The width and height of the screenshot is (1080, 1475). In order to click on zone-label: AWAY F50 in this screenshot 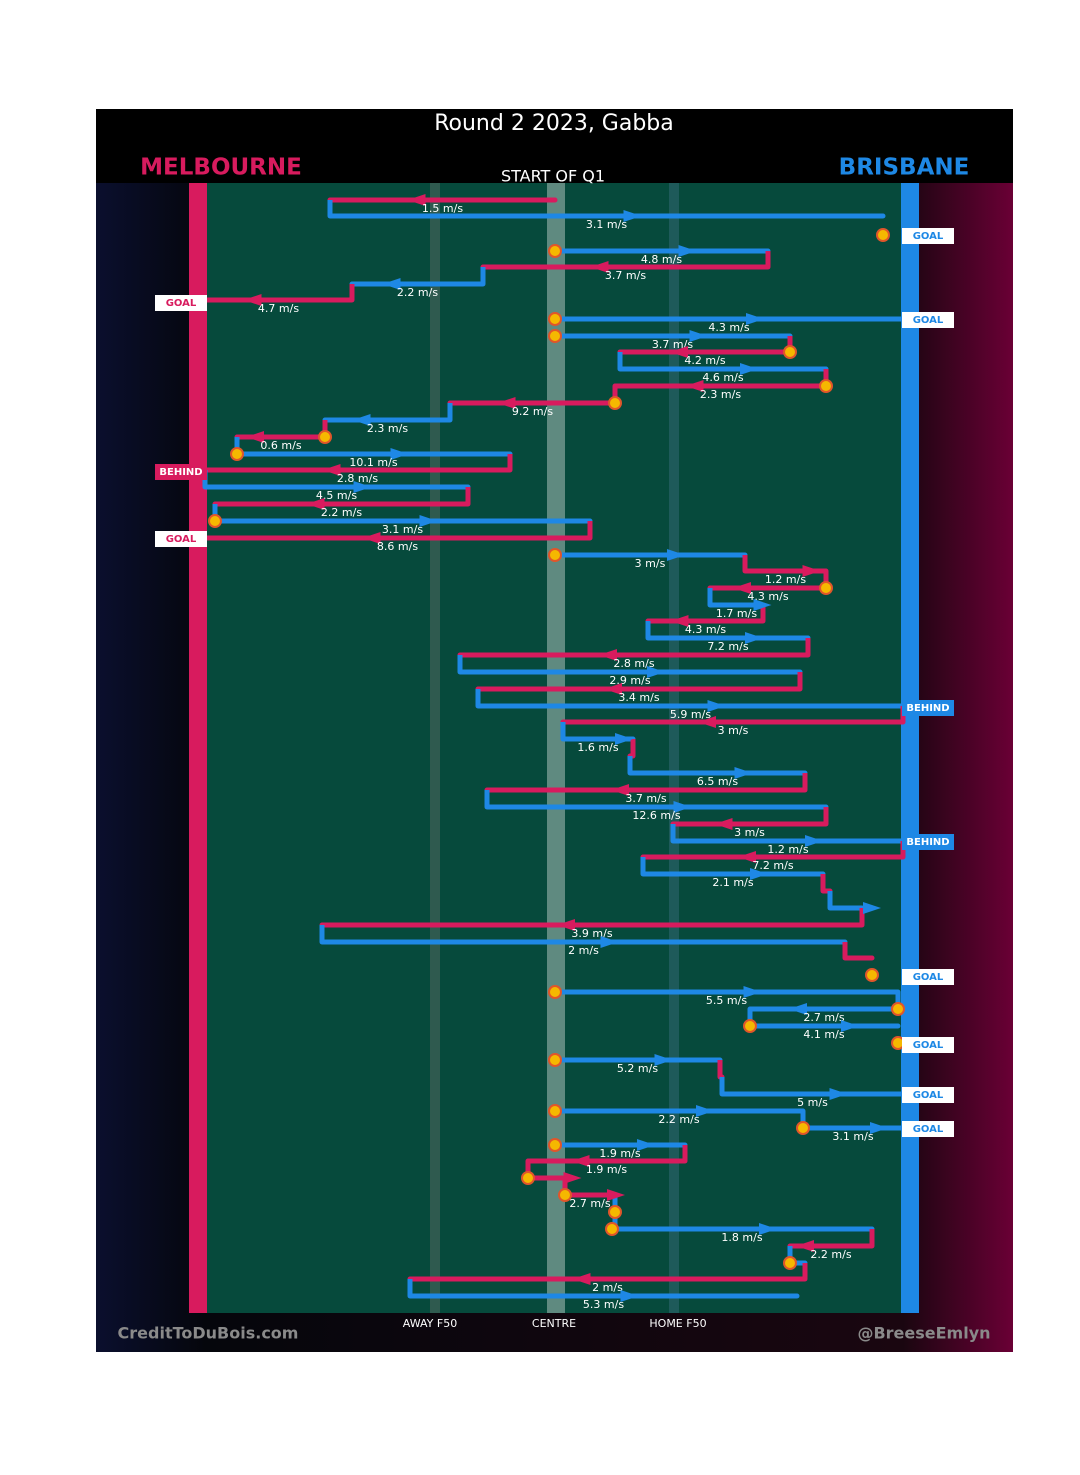, I will do `click(430, 1323)`.